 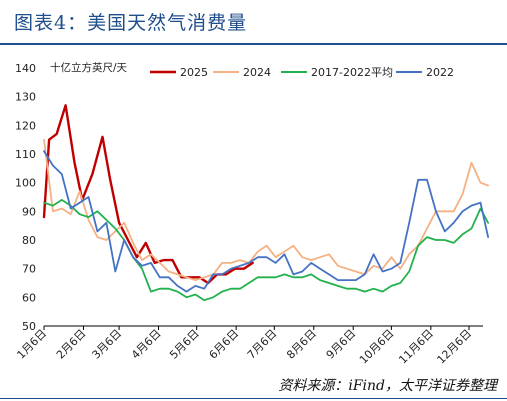 What do you see at coordinates (440, 72) in the screenshot?
I see `legend-label: 2022` at bounding box center [440, 72].